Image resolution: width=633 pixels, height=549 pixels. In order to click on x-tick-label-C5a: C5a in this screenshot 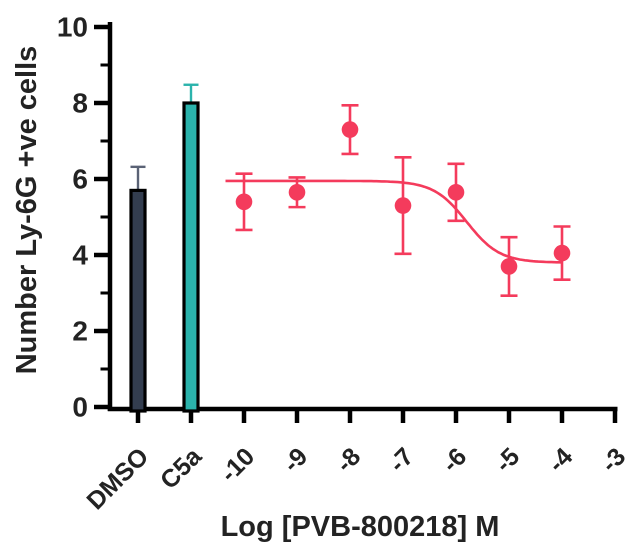, I will do `click(181, 468)`.